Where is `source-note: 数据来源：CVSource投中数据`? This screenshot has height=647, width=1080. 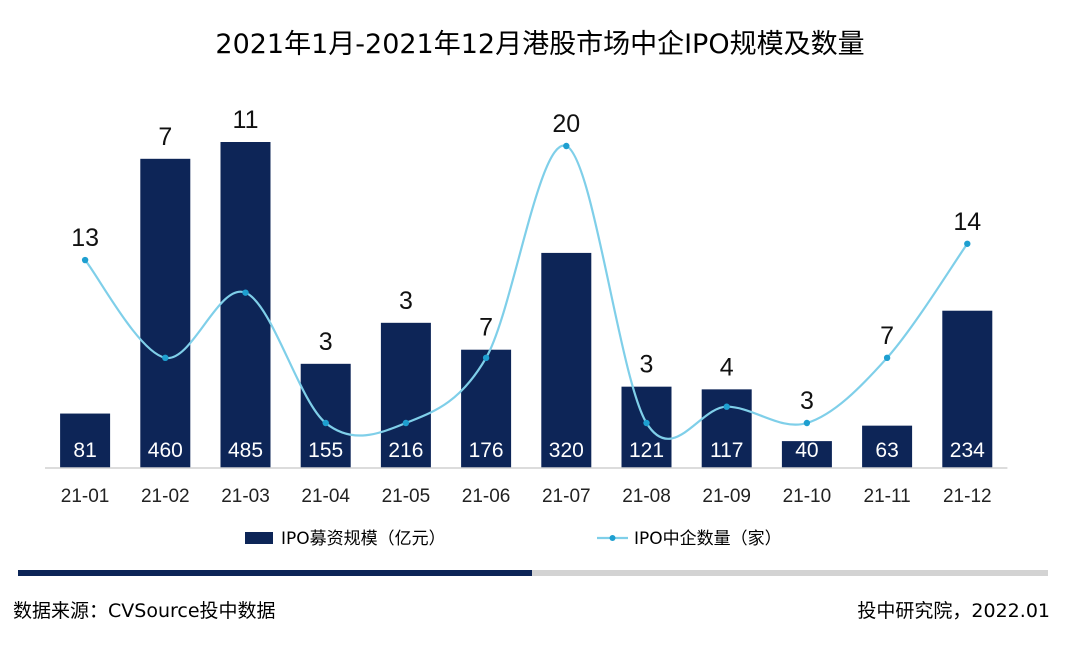 source-note: 数据来源：CVSource投中数据 is located at coordinates (144, 611).